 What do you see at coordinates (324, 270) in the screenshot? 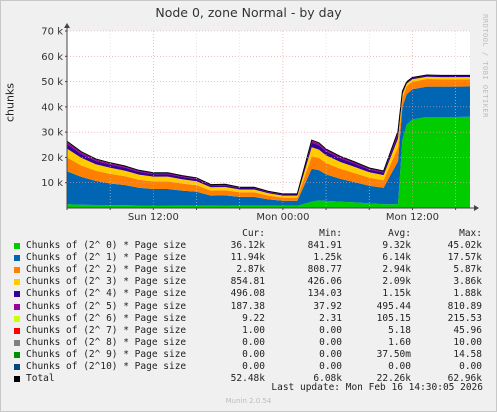
I see `legend-min: 808.77` at bounding box center [324, 270].